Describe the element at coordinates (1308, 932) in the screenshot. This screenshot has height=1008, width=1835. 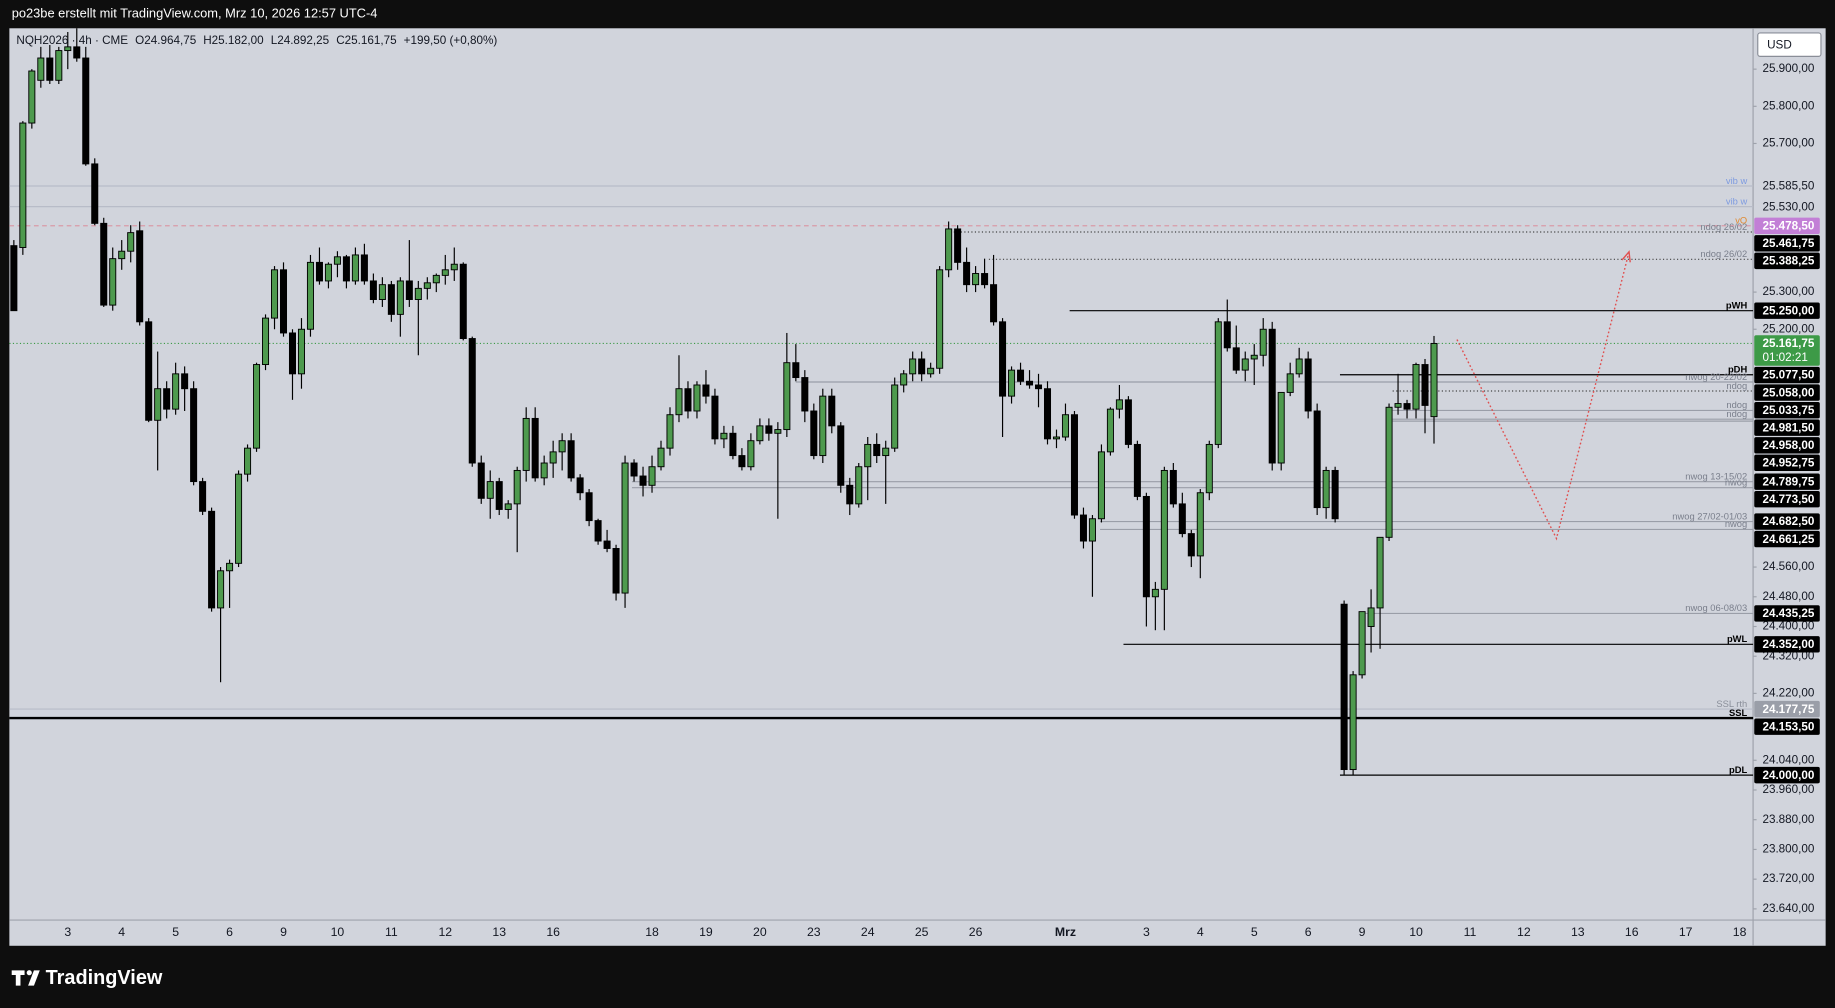
I see `x-tick-label: 6` at that location.